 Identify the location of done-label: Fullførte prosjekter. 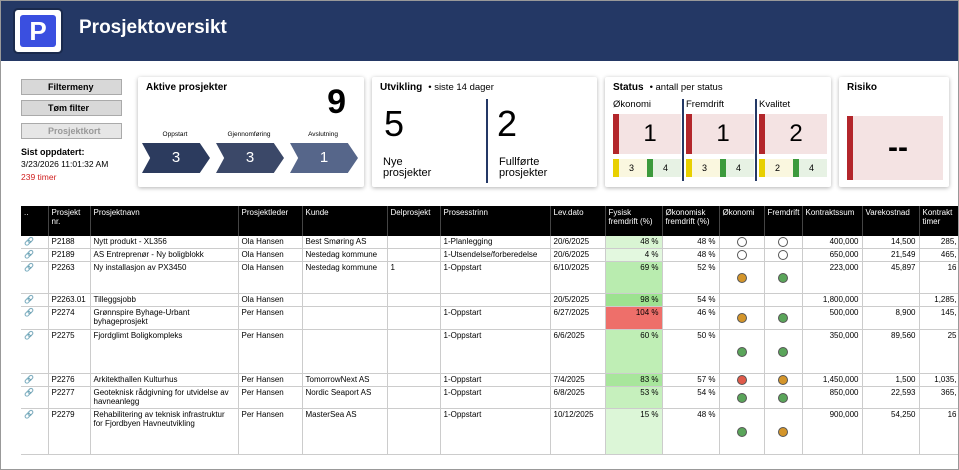
(523, 167).